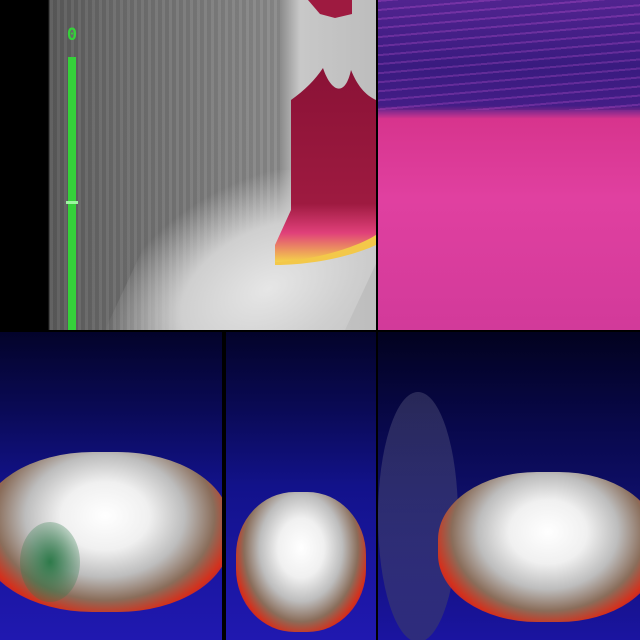  I want to click on warm-edge, so click(325, 250).